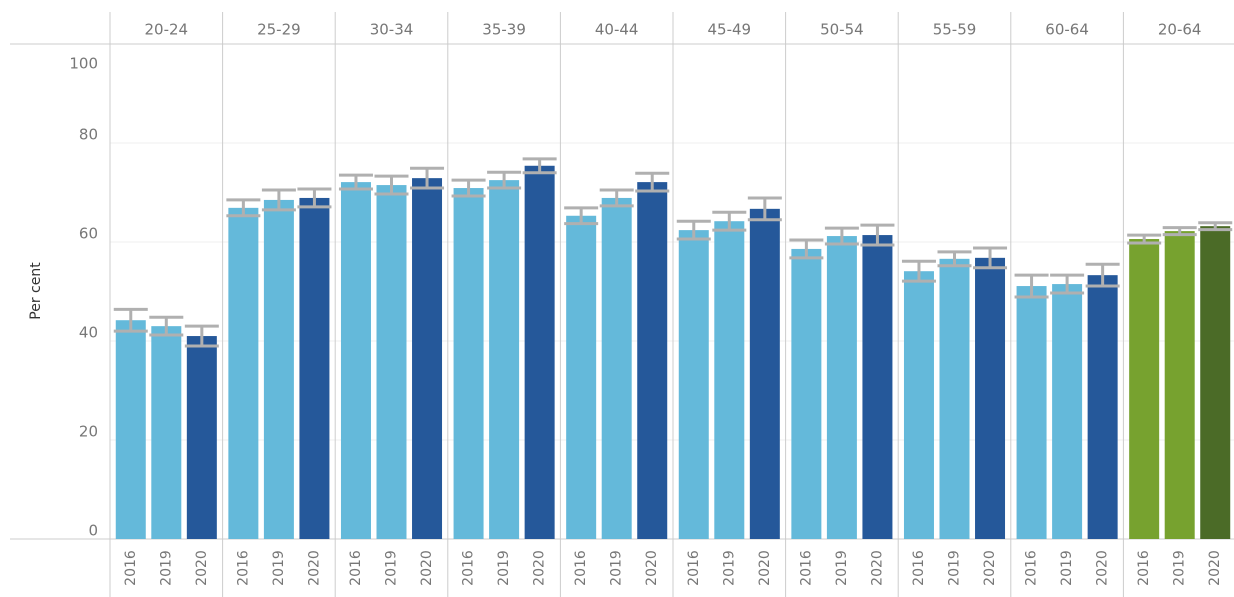 This screenshot has width=1234, height=597. What do you see at coordinates (83, 64) in the screenshot?
I see `y-tick-label: 100` at bounding box center [83, 64].